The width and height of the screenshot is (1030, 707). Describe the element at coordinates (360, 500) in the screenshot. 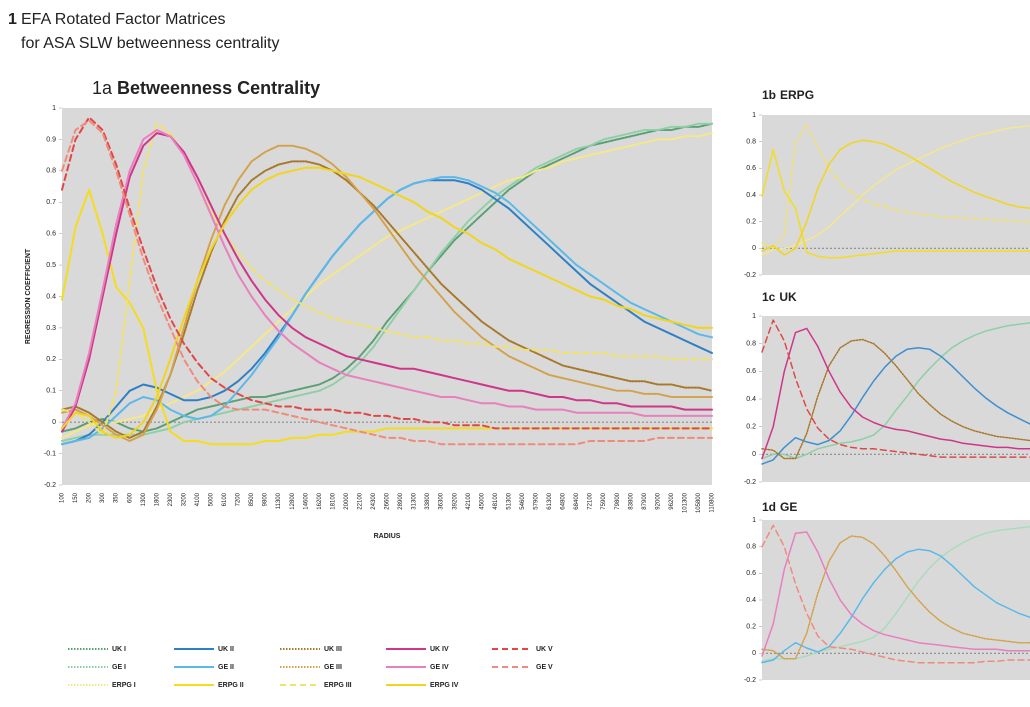

I see `x-tick-label: 22100` at that location.